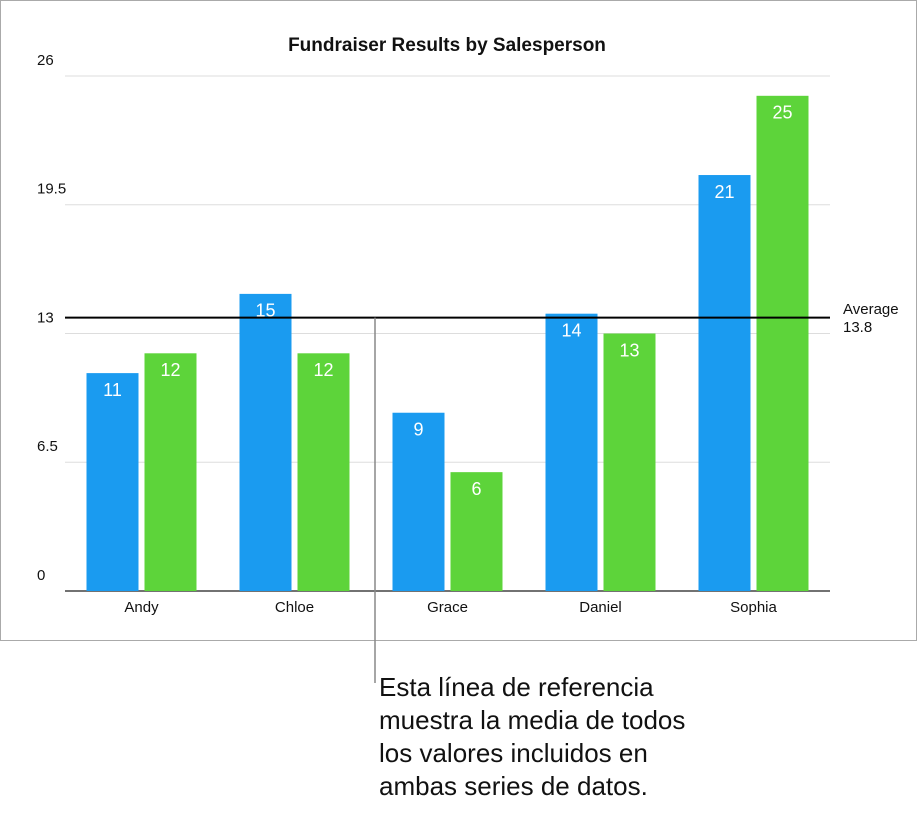  Describe the element at coordinates (513, 786) in the screenshot. I see `annotation-text: ambas series de datos.` at that location.